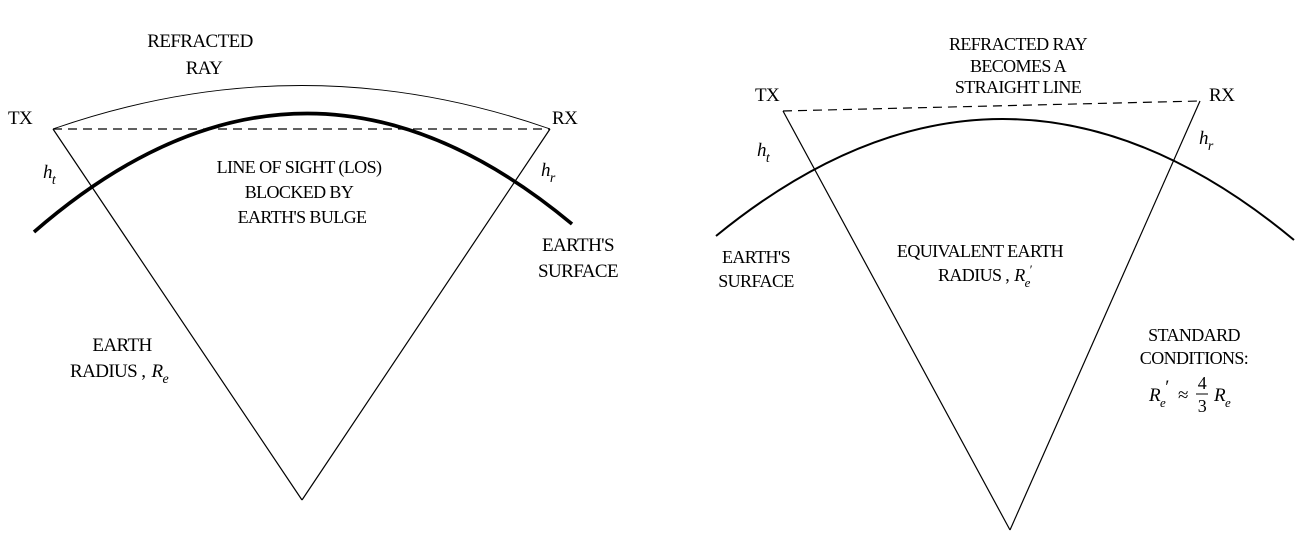 The image size is (1314, 539). What do you see at coordinates (1158, 393) in the screenshot?
I see `formula-lhs: Re′` at bounding box center [1158, 393].